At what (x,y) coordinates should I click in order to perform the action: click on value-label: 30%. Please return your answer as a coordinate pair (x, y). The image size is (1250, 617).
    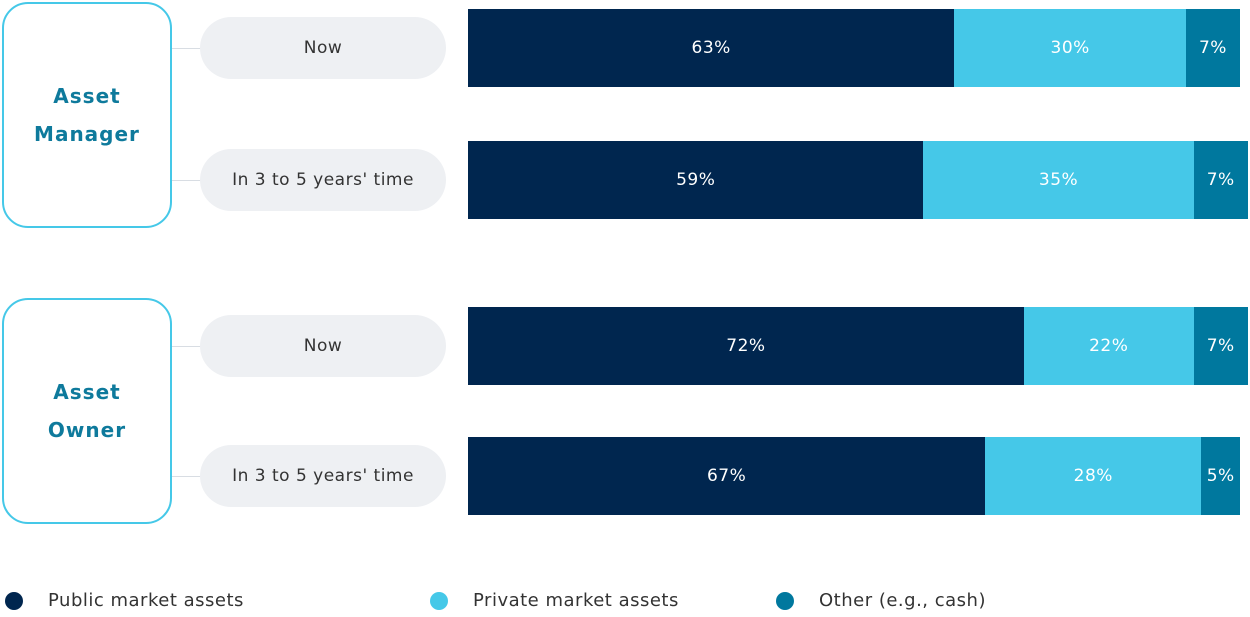
    Looking at the image, I should click on (1070, 48).